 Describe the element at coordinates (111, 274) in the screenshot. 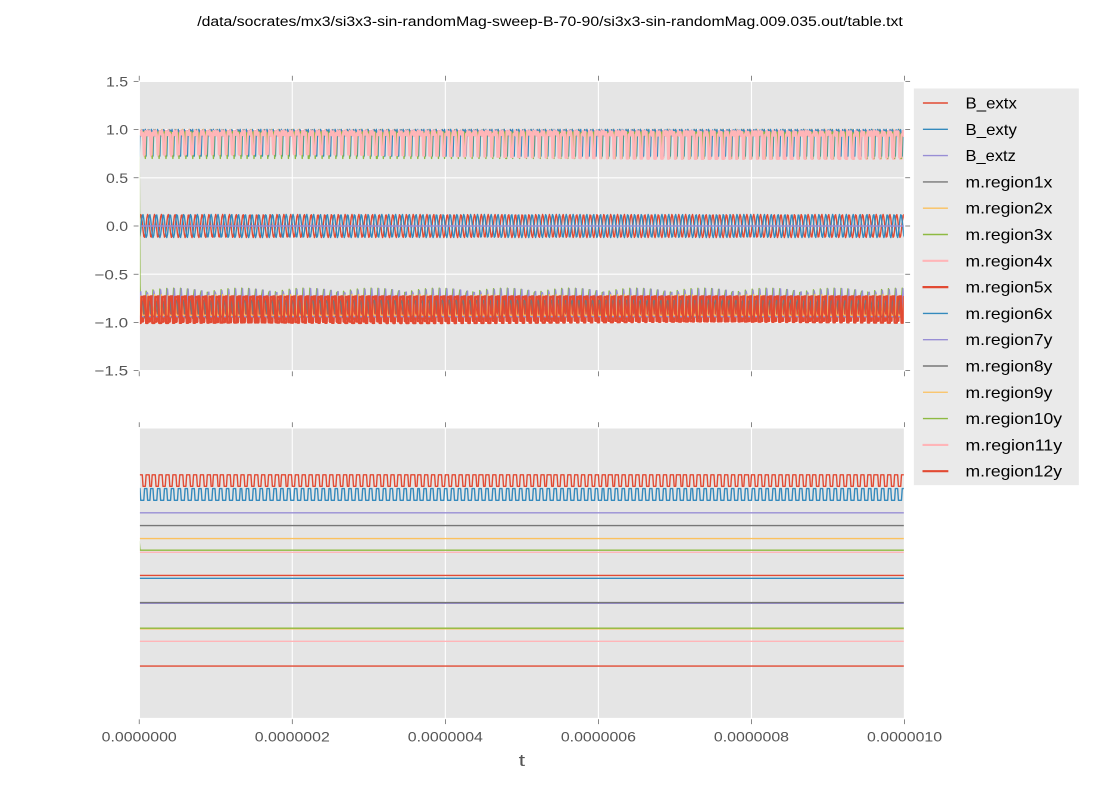

I see `svg-text: −0.5` at that location.